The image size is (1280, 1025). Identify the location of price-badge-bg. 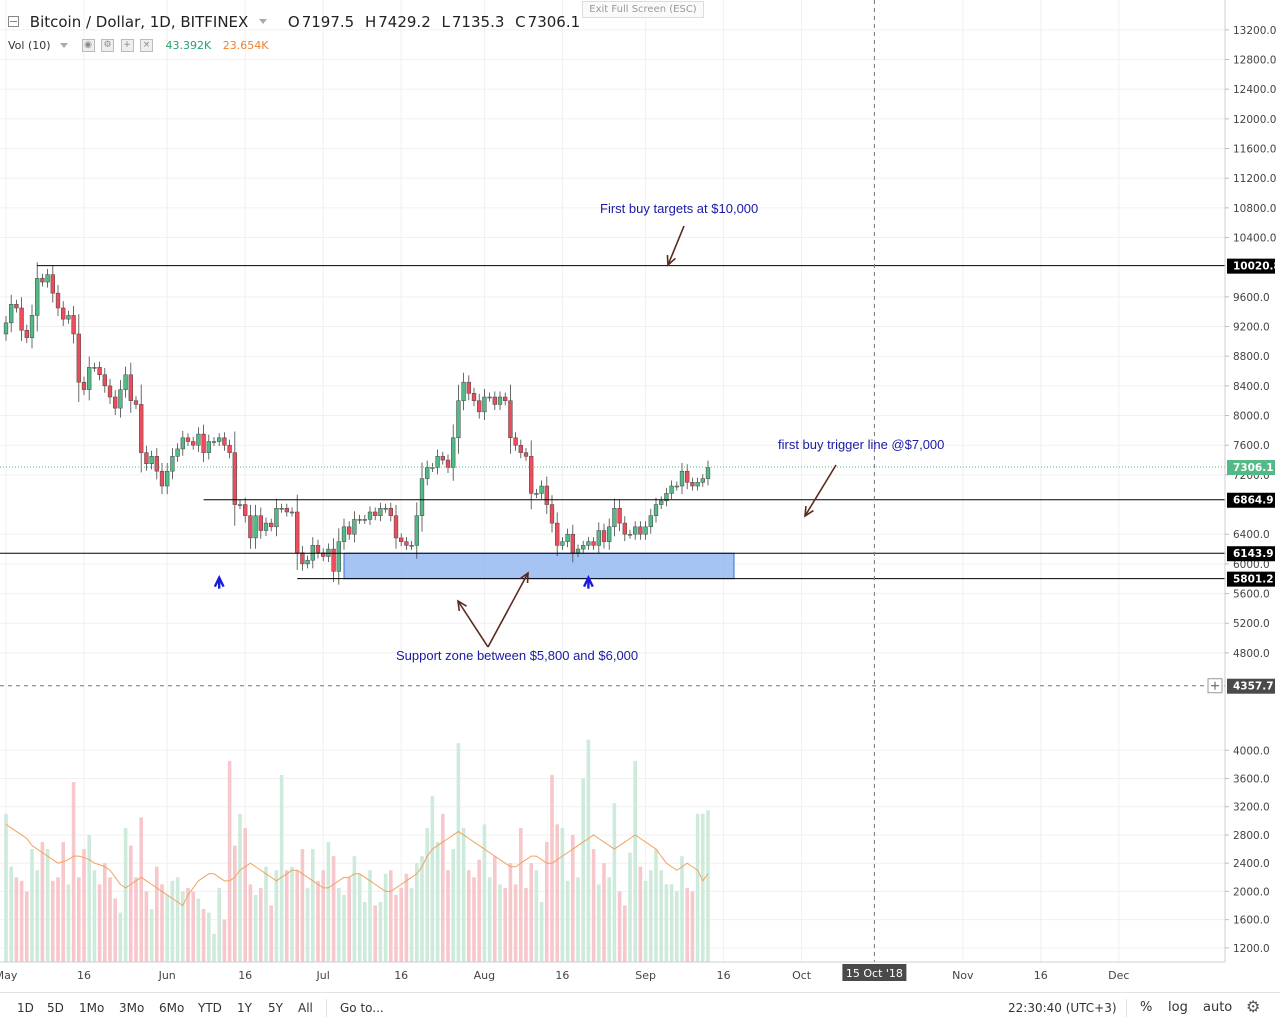
(1251, 468).